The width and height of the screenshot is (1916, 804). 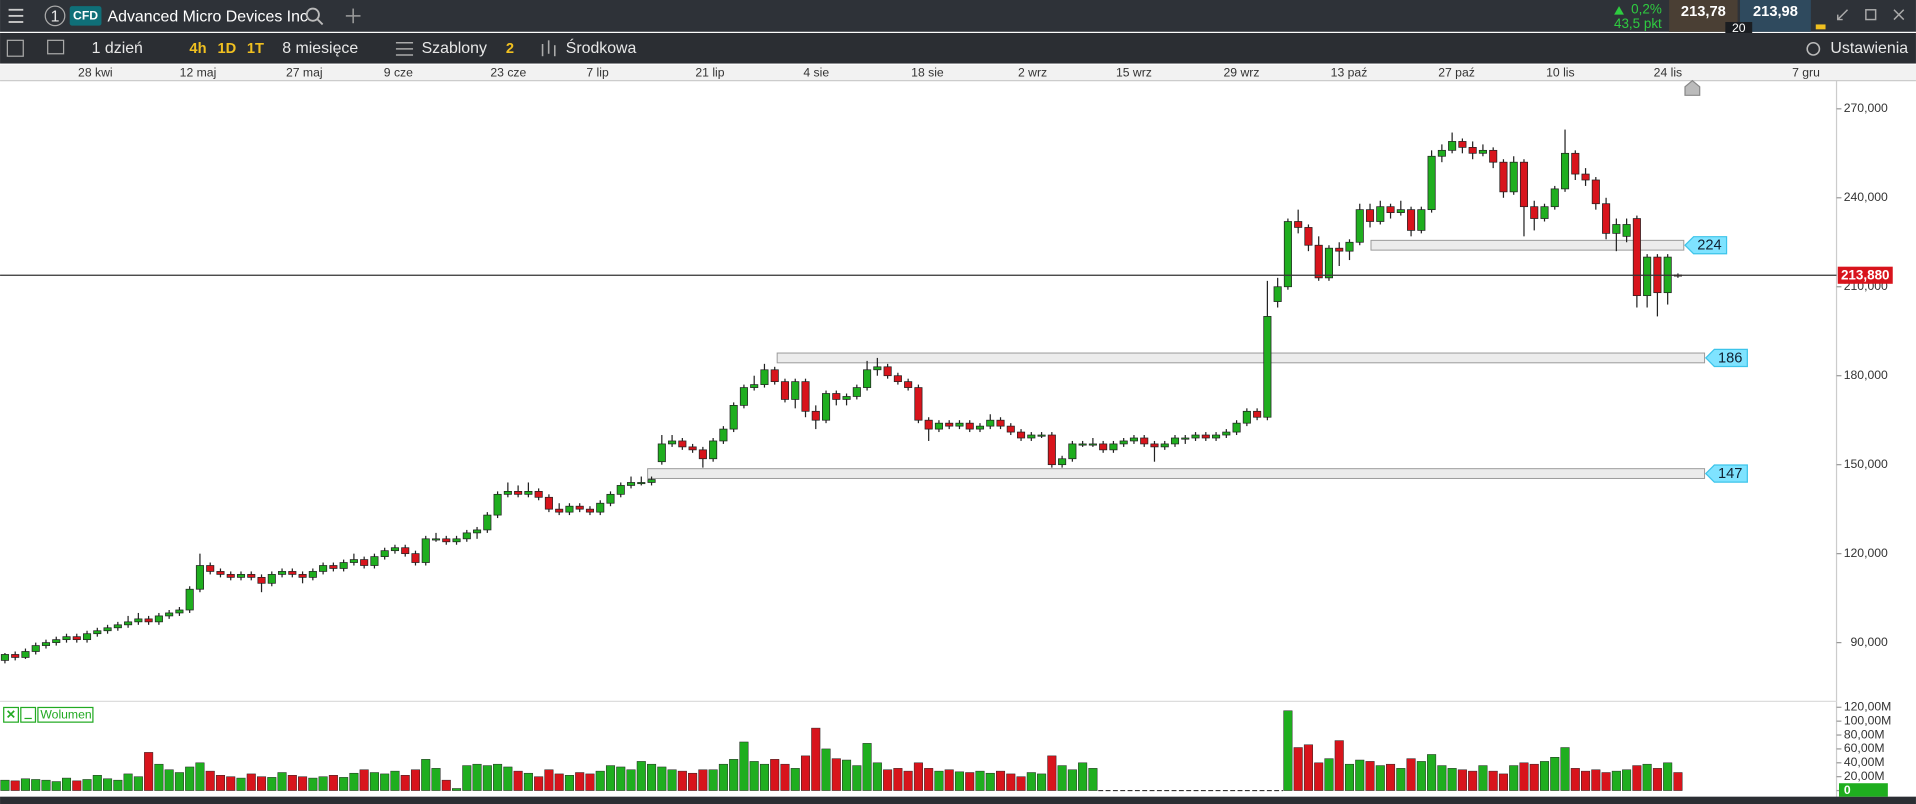 What do you see at coordinates (28, 714) in the screenshot?
I see `volume-minimize` at bounding box center [28, 714].